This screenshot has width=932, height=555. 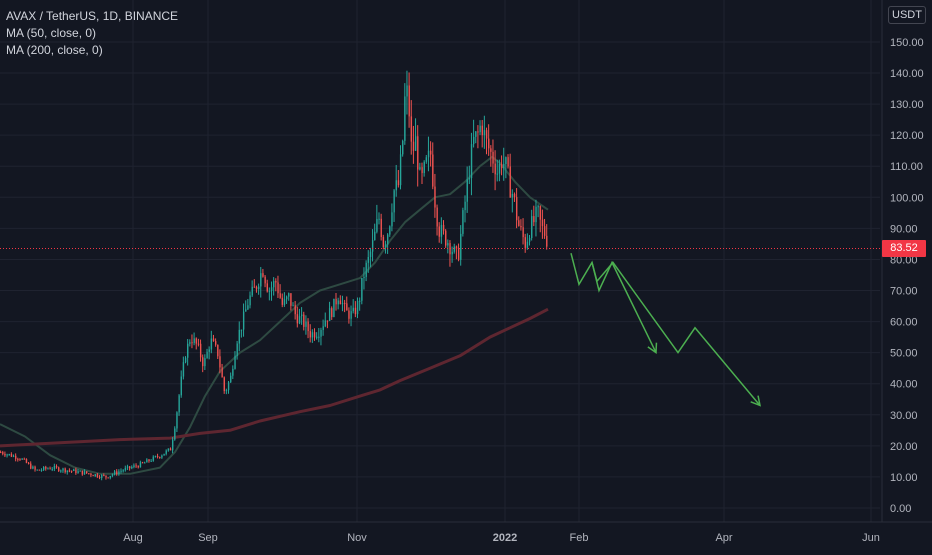 What do you see at coordinates (907, 136) in the screenshot?
I see `y-tick-label: 120.00` at bounding box center [907, 136].